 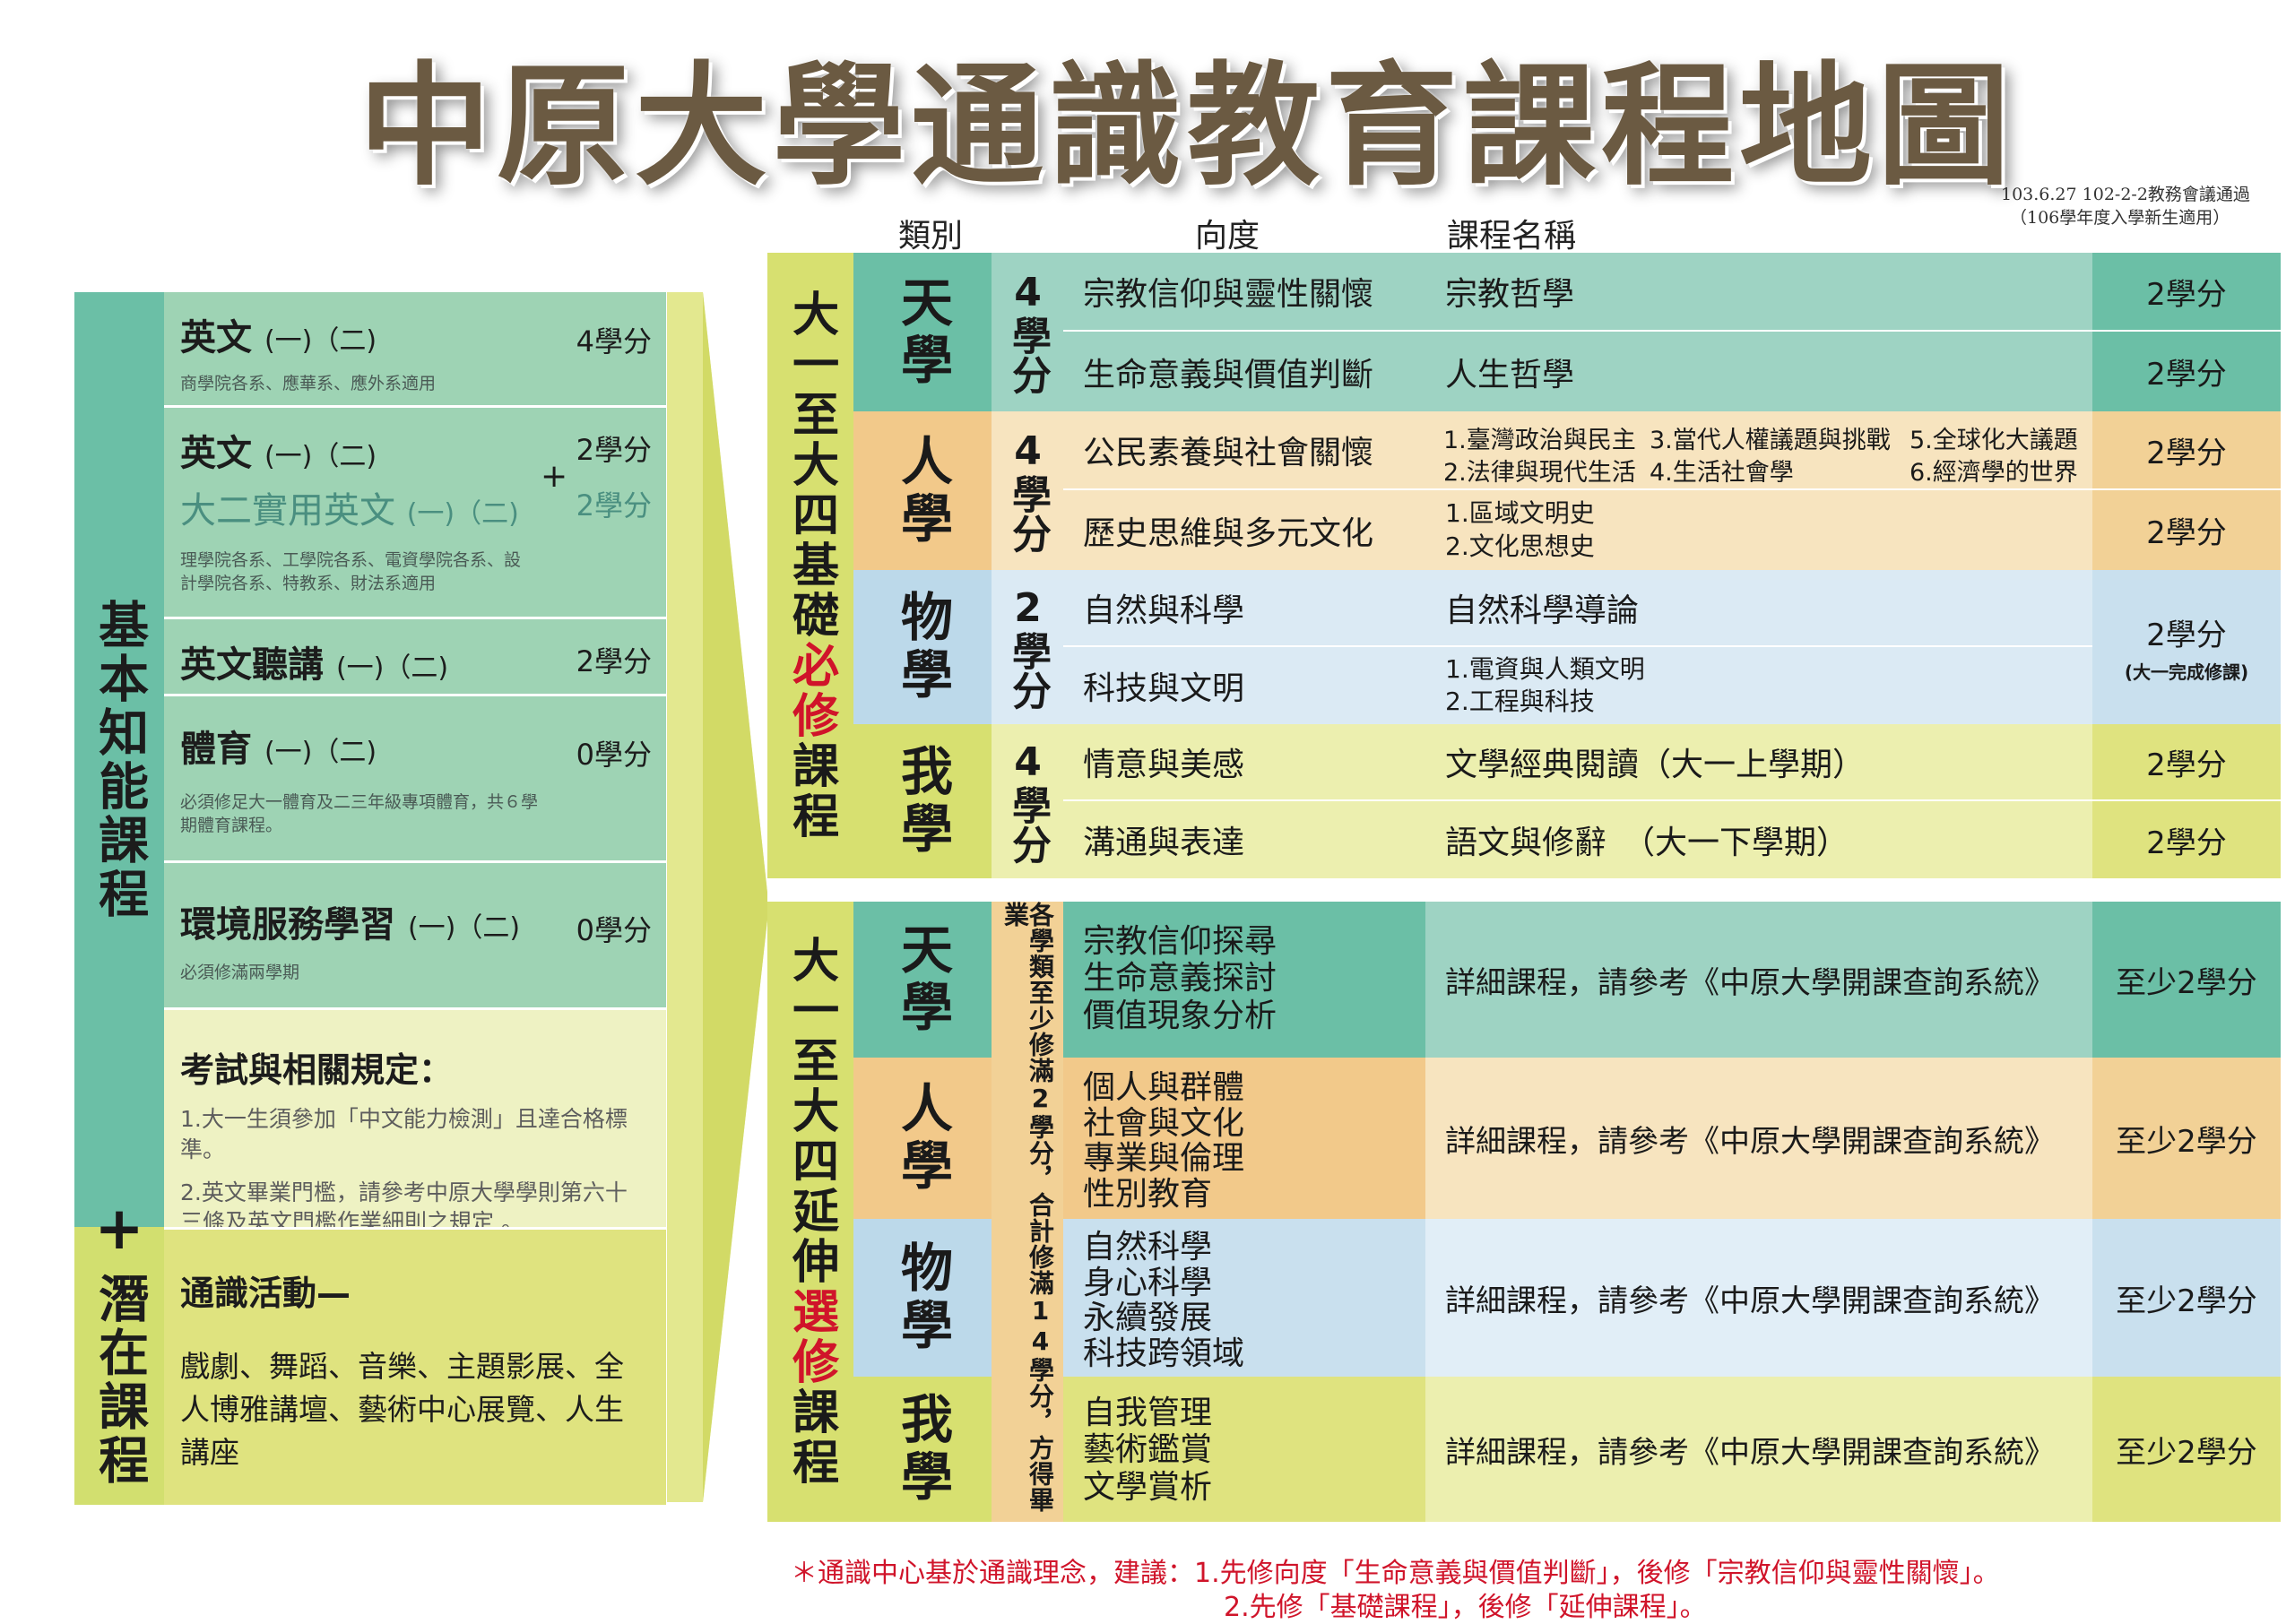 I want to click on credit-point-note: (大一完成修課), so click(x=2187, y=672).